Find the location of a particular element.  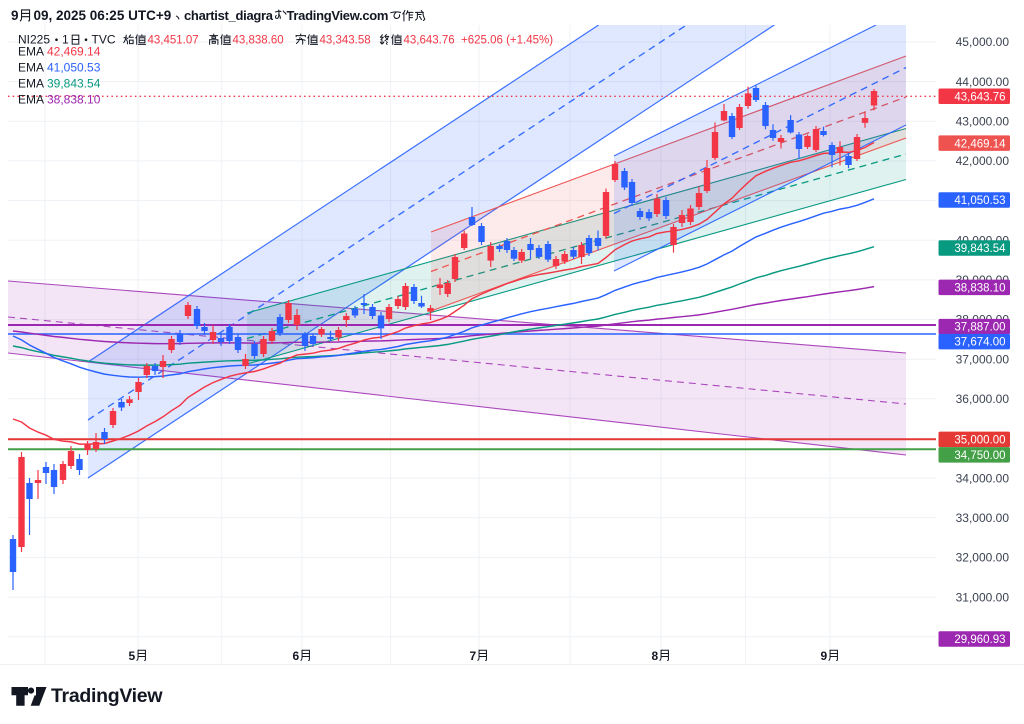

svg-text: 36,000.00 is located at coordinates (983, 399).